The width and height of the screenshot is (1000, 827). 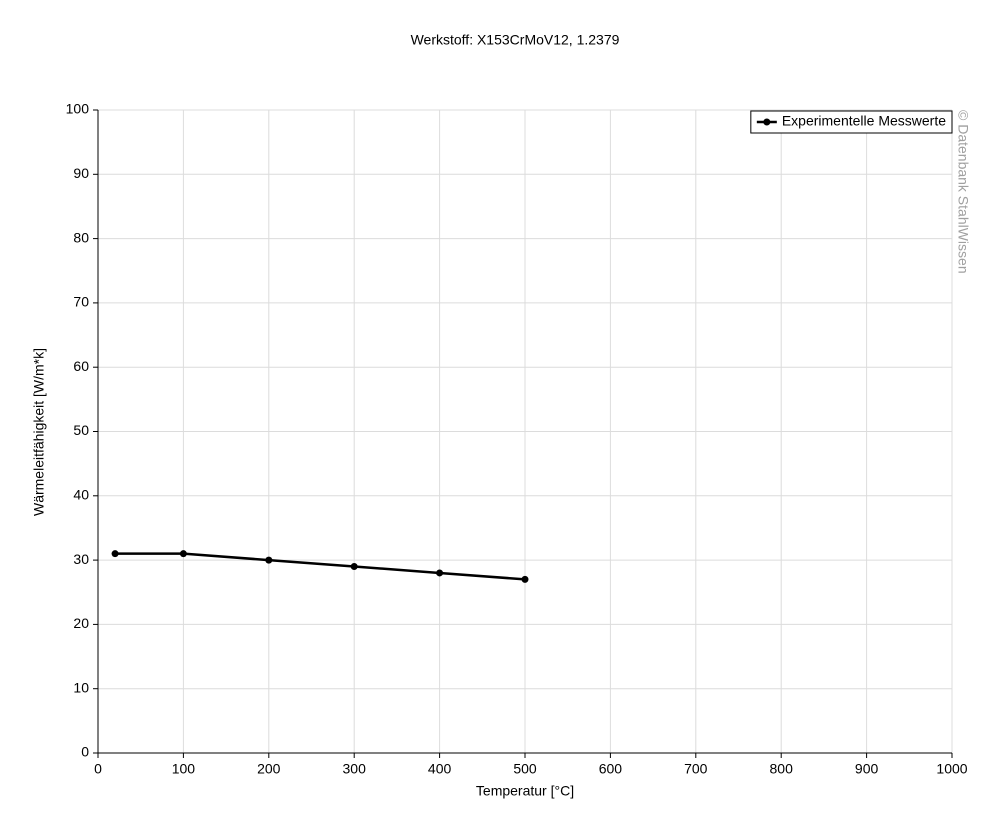 I want to click on x-tick-label: 0, so click(x=98, y=769).